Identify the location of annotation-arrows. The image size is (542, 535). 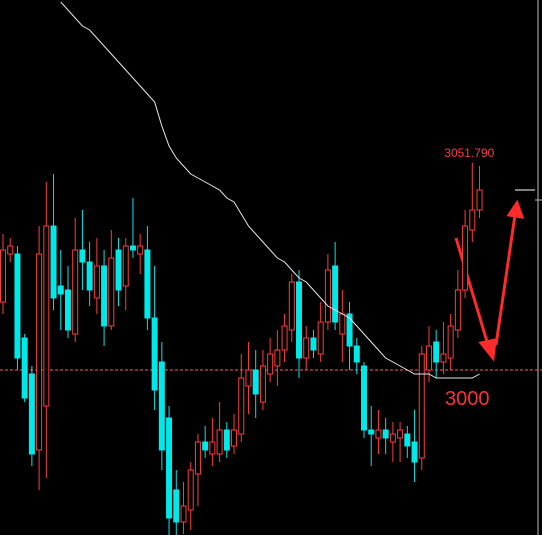
(489, 280).